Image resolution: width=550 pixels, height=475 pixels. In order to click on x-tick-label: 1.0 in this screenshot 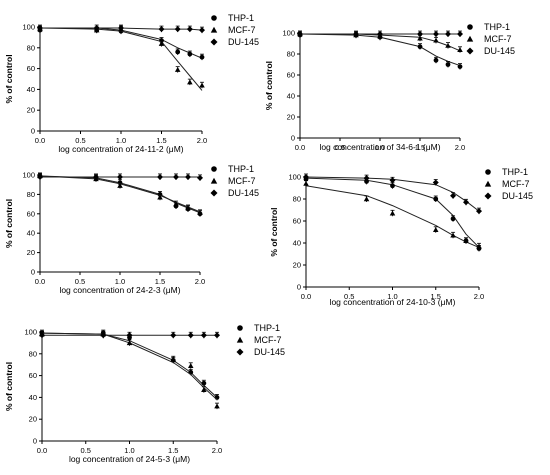, I will do `click(129, 450)`.